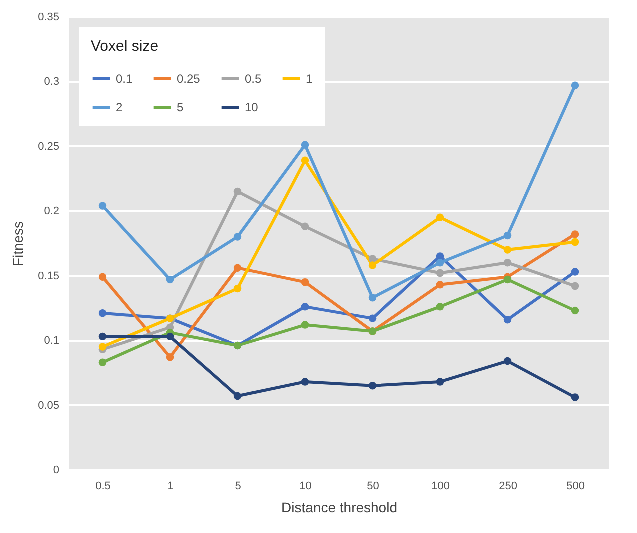 Image resolution: width=637 pixels, height=533 pixels. Describe the element at coordinates (56, 470) in the screenshot. I see `y-tick-label: 0` at that location.